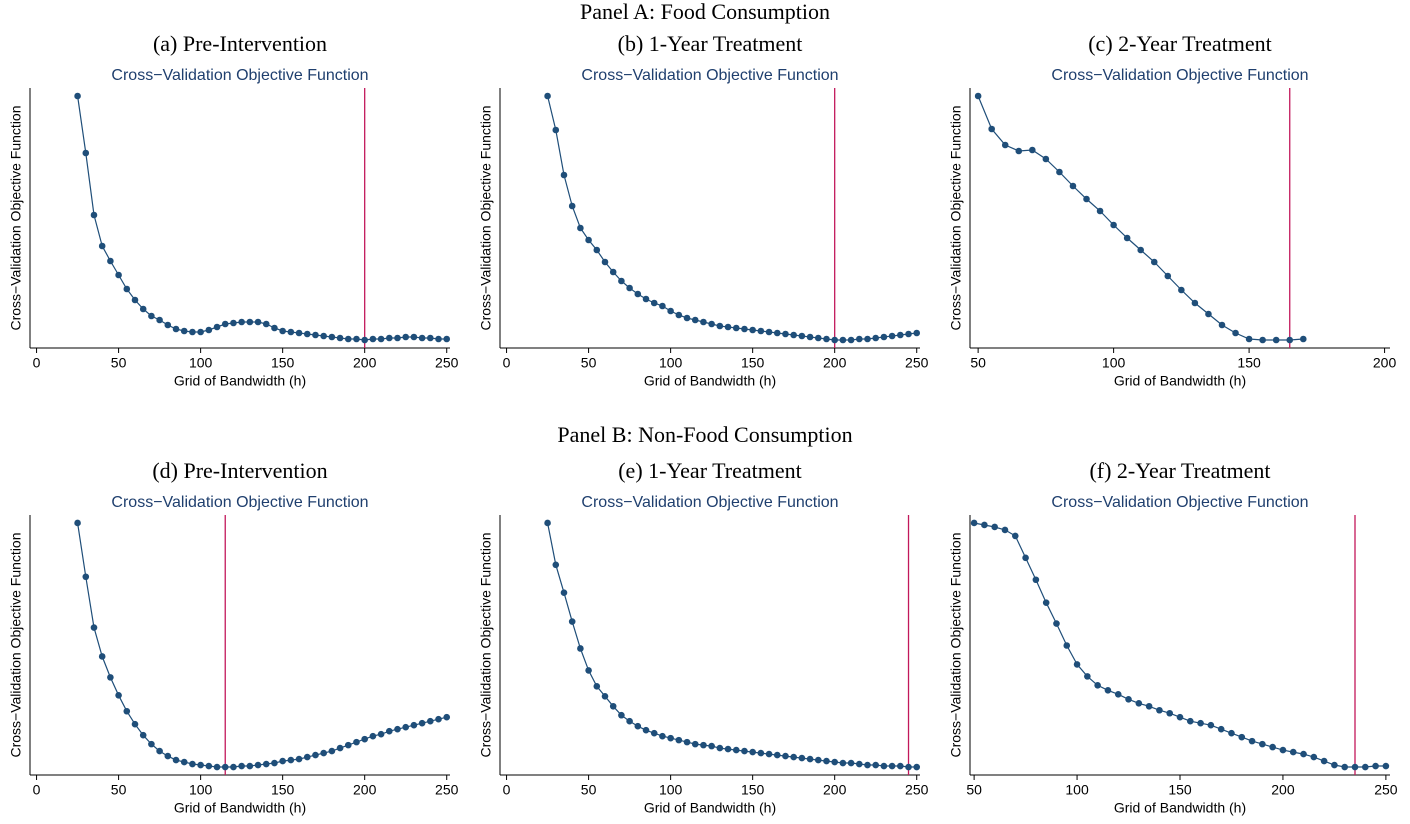 The image size is (1410, 824). Describe the element at coordinates (671, 790) in the screenshot. I see `x-tick-label: 100` at that location.